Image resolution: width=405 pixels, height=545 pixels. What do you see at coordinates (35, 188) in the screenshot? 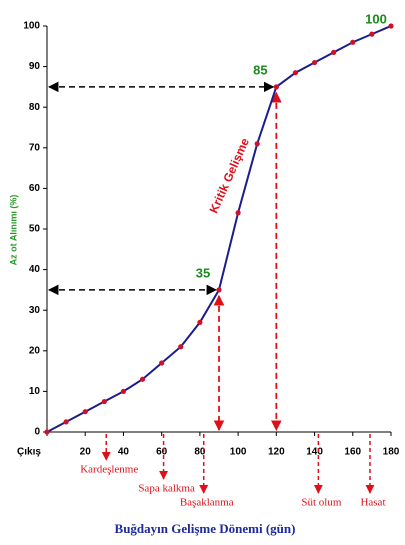
I see `y-tick-label: 60` at bounding box center [35, 188].